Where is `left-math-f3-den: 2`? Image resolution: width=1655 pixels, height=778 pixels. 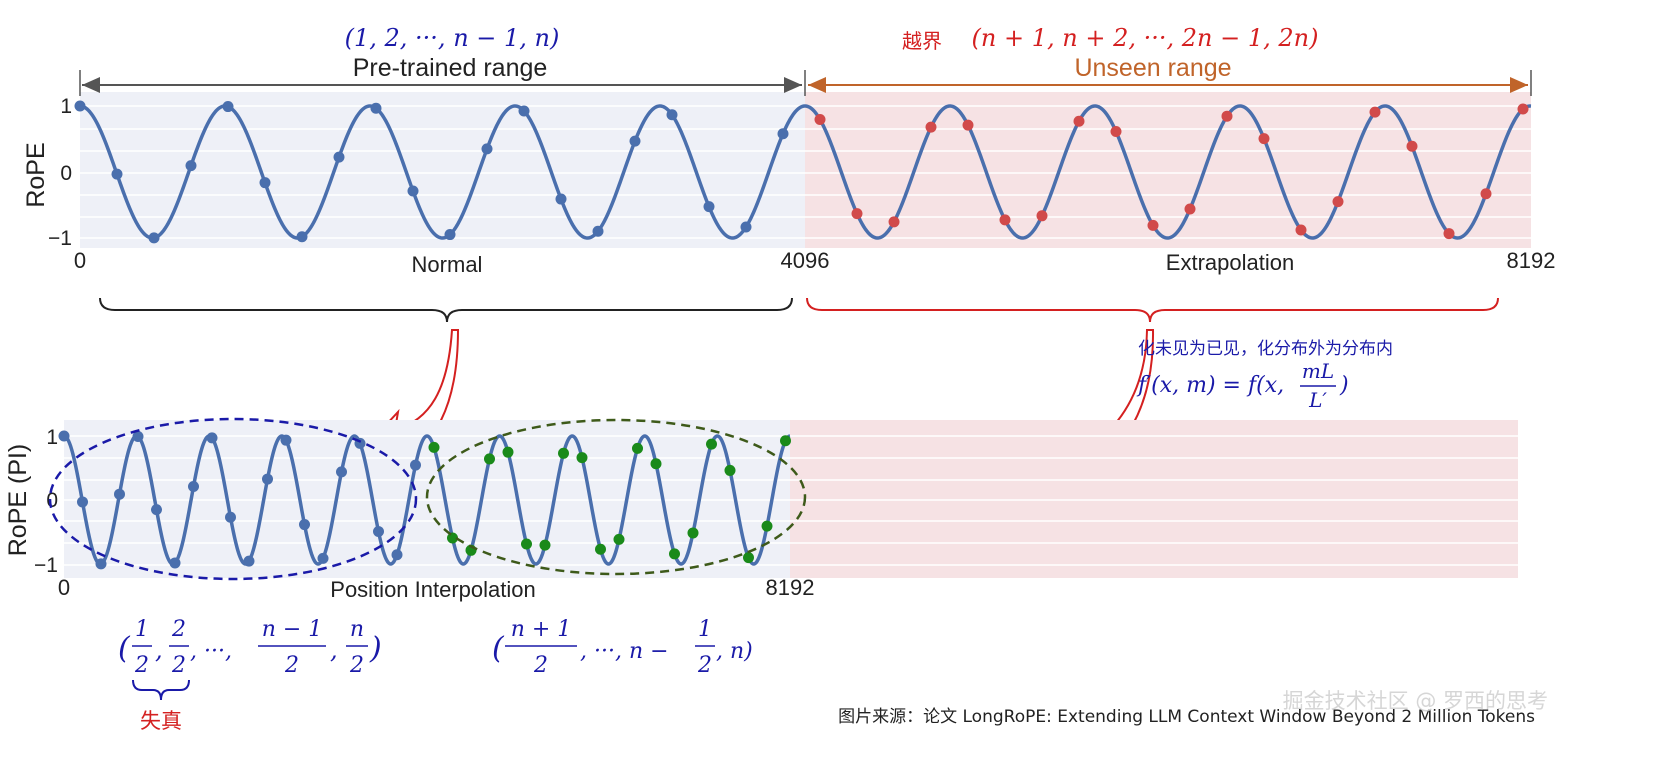
left-math-f3-den: 2 is located at coordinates (291, 665).